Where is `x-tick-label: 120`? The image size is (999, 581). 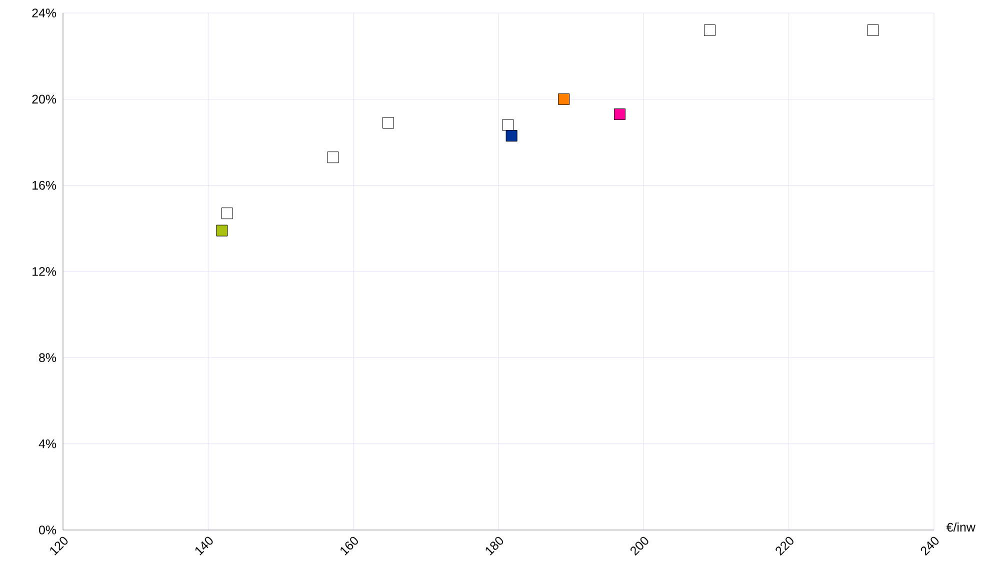 x-tick-label: 120 is located at coordinates (59, 546).